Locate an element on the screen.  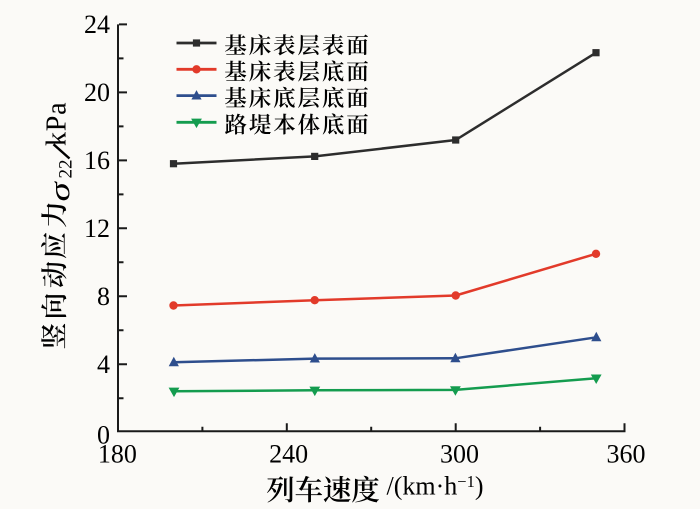
svg-text: 8 is located at coordinates (103, 296).